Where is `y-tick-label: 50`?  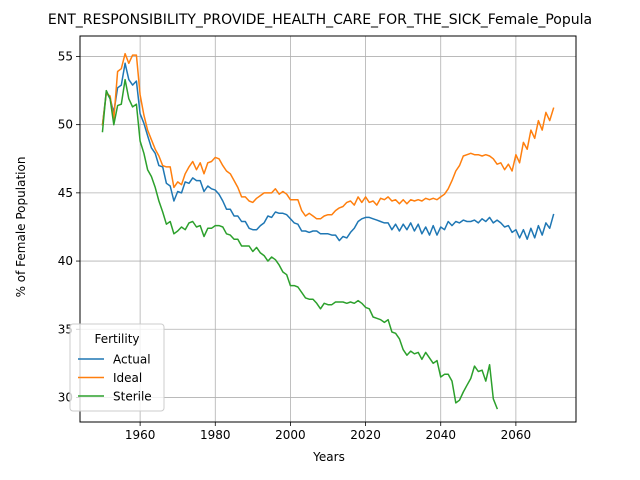 y-tick-label: 50 is located at coordinates (65, 125).